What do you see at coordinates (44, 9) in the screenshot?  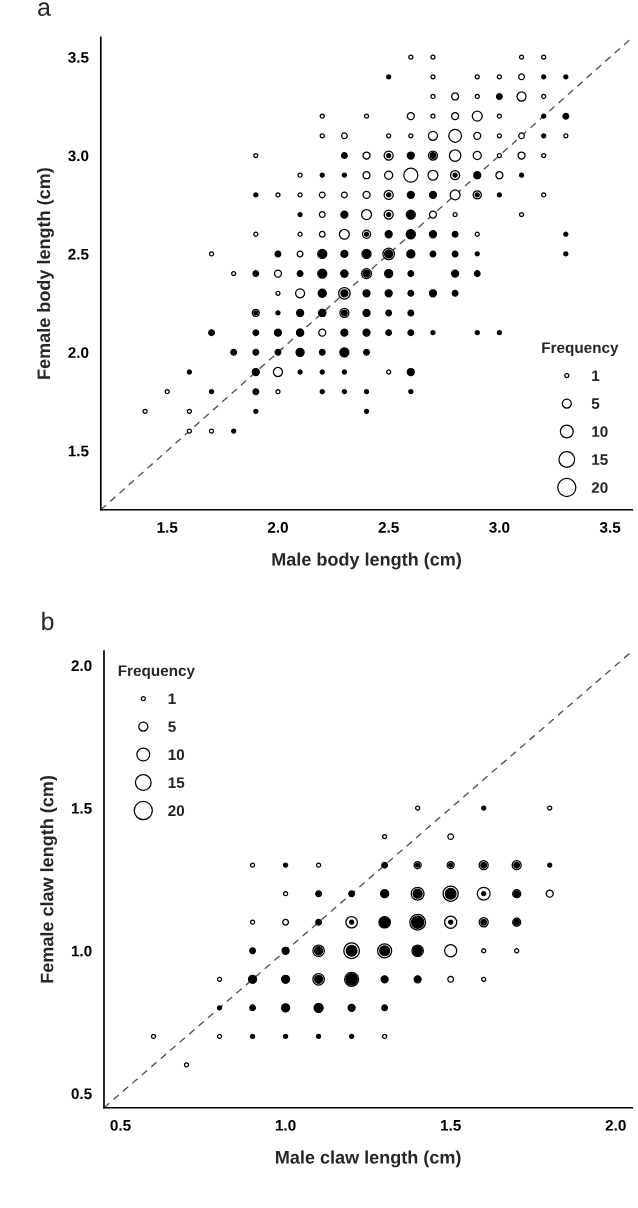 I see `text: a` at bounding box center [44, 9].